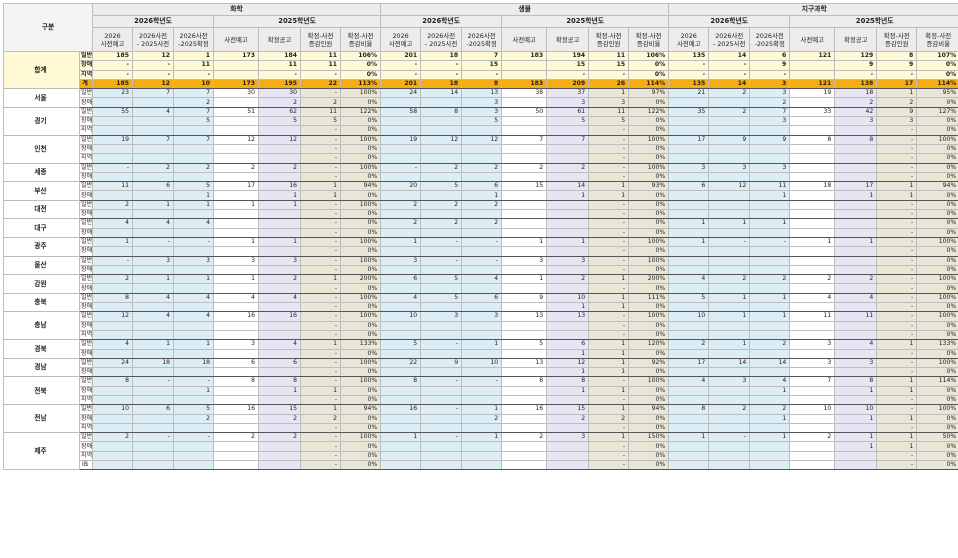 The image size is (958, 558). What do you see at coordinates (401, 84) in the screenshot?
I see `value-cell: 201` at bounding box center [401, 84].